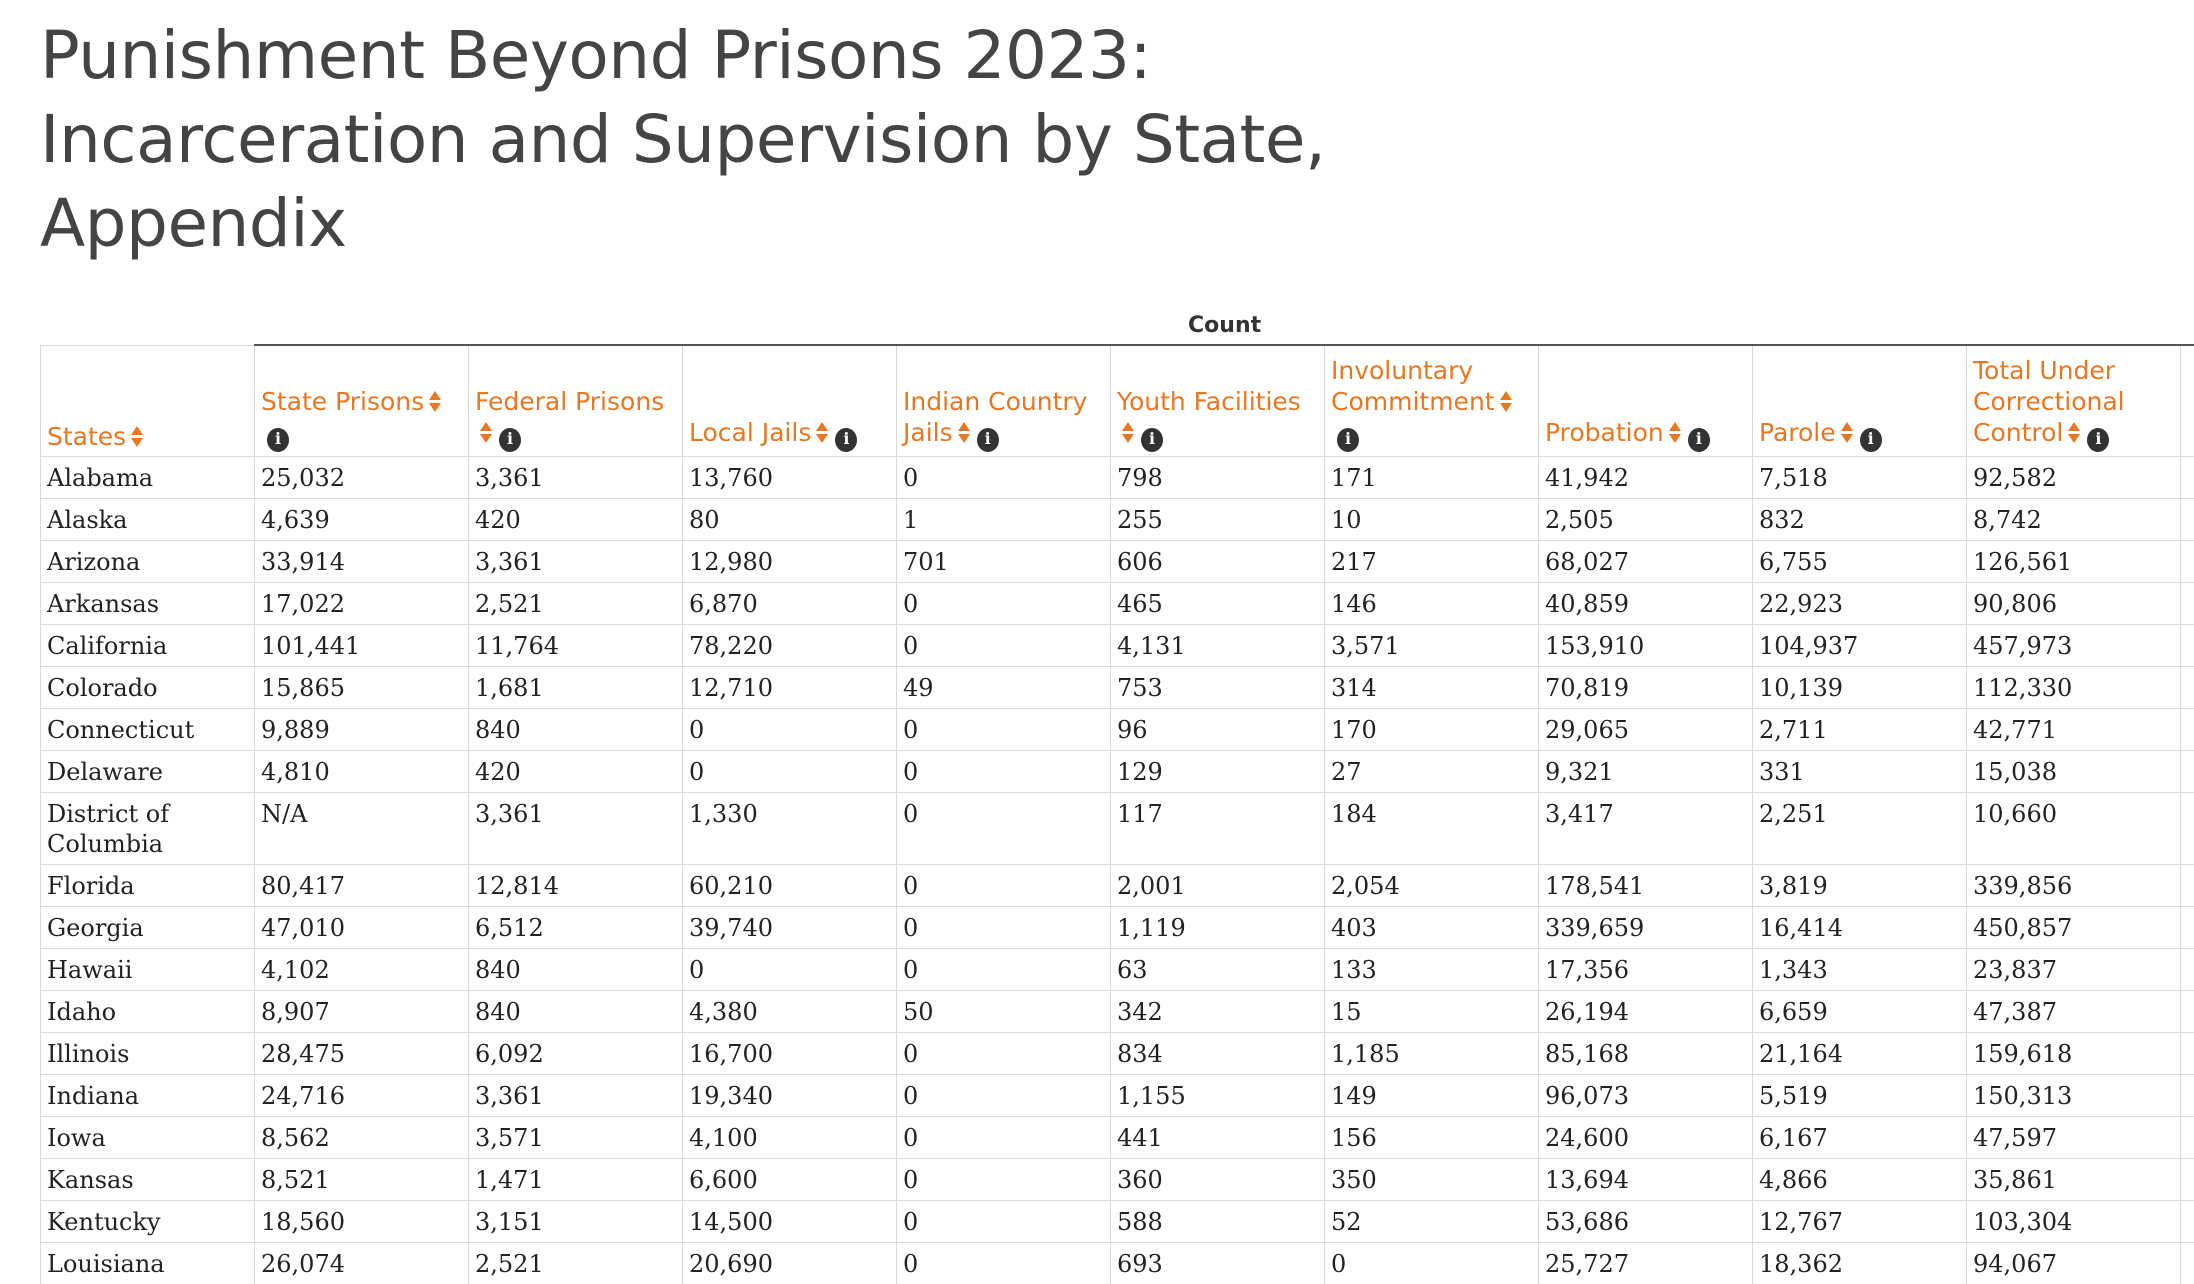  I want to click on state-name-cell: Iowa, so click(148, 1138).